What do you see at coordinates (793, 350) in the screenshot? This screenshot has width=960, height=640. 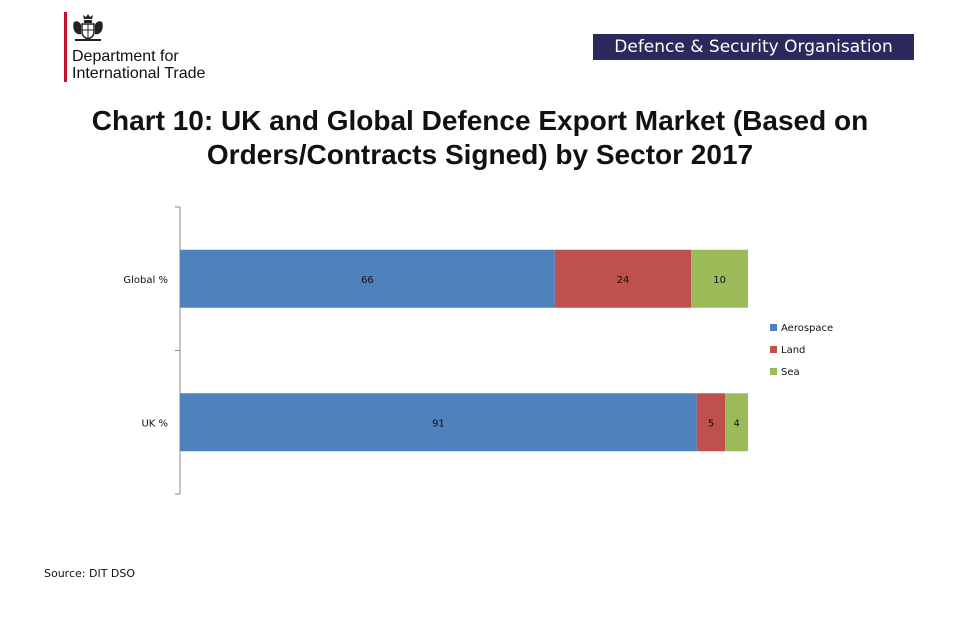 I see `legend-label-land: Land` at bounding box center [793, 350].